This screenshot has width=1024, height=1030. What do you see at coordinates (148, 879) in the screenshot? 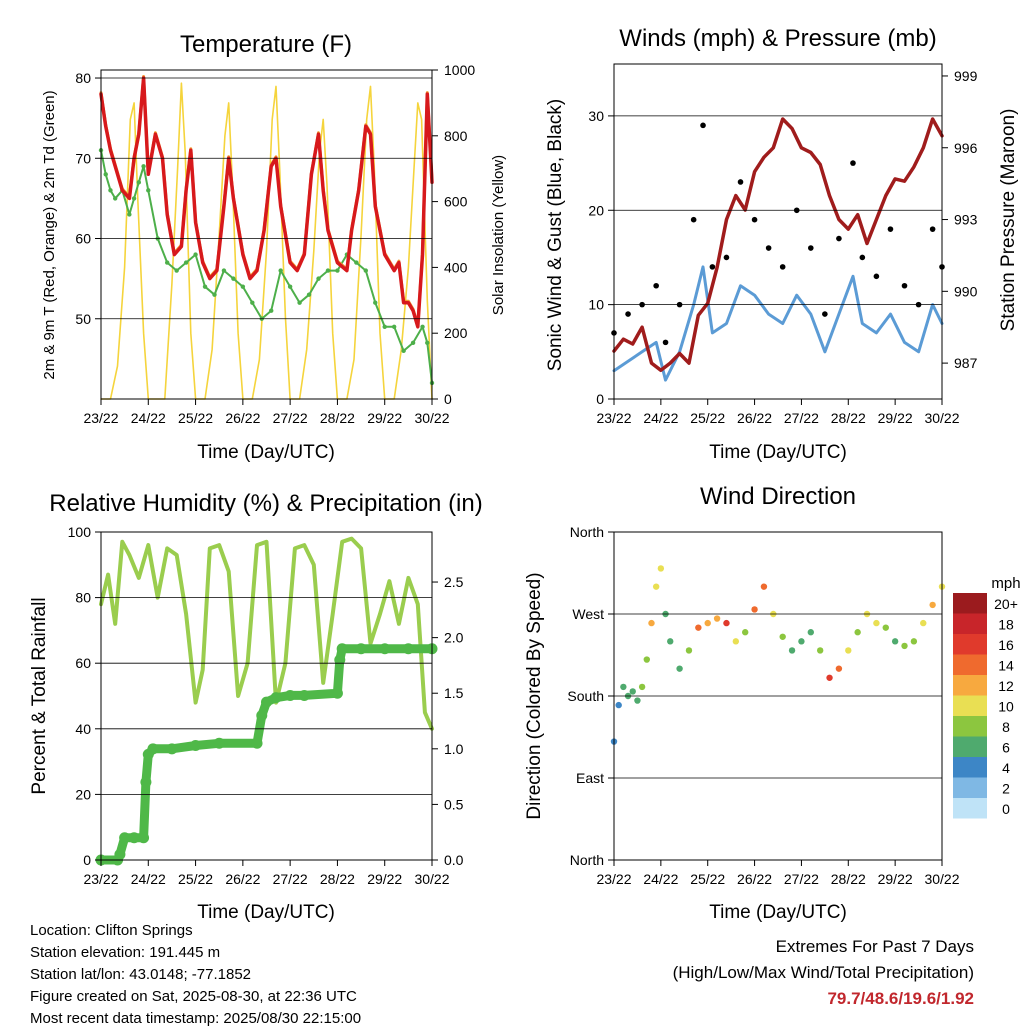
I see `rh-x-tick-label: 24/22` at bounding box center [148, 879].